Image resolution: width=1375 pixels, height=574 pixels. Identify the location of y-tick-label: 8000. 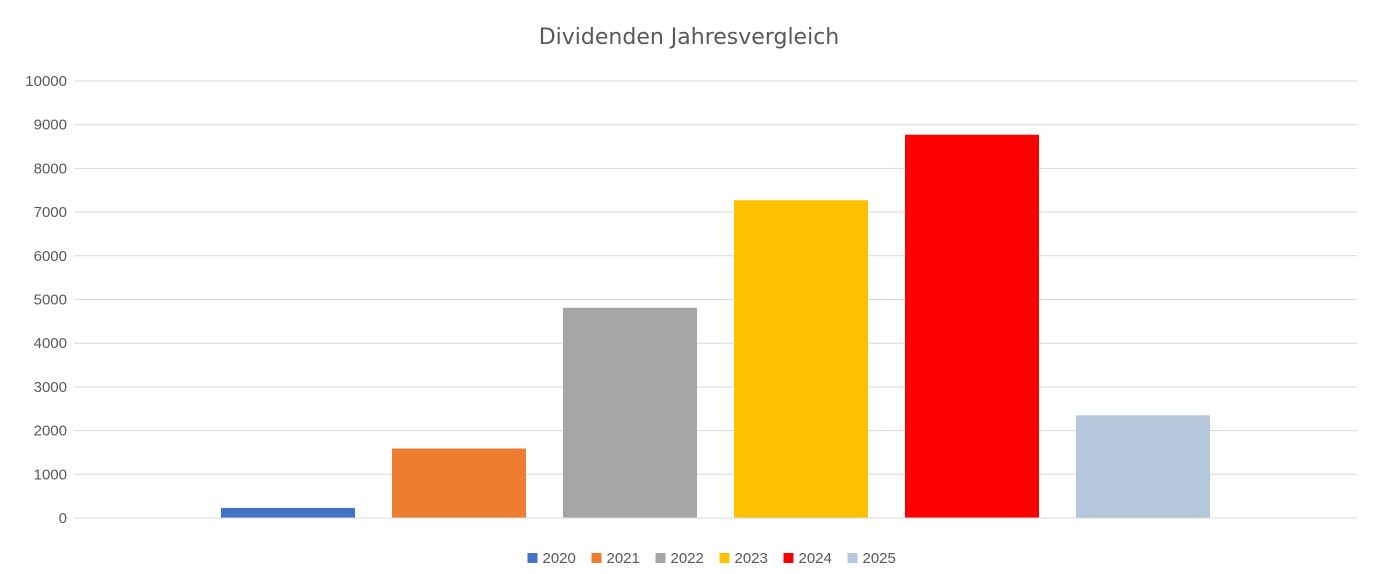
(50, 168).